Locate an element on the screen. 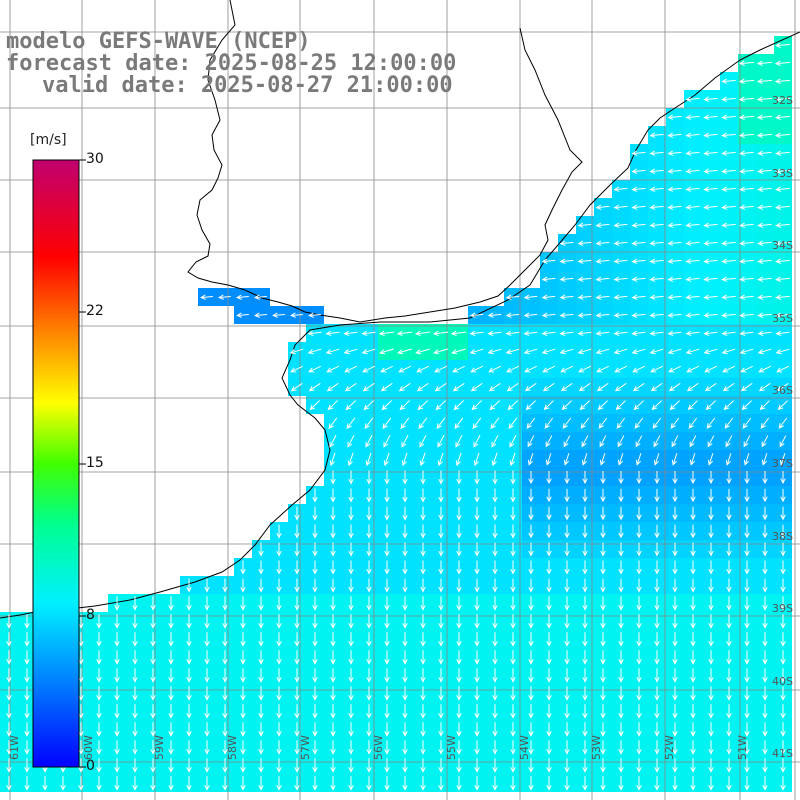 The height and width of the screenshot is (800, 800). longitude-labels: 61W 60W 59W 58W 57W 56W 55W 54W 53W 52W 51W is located at coordinates (378, 747).